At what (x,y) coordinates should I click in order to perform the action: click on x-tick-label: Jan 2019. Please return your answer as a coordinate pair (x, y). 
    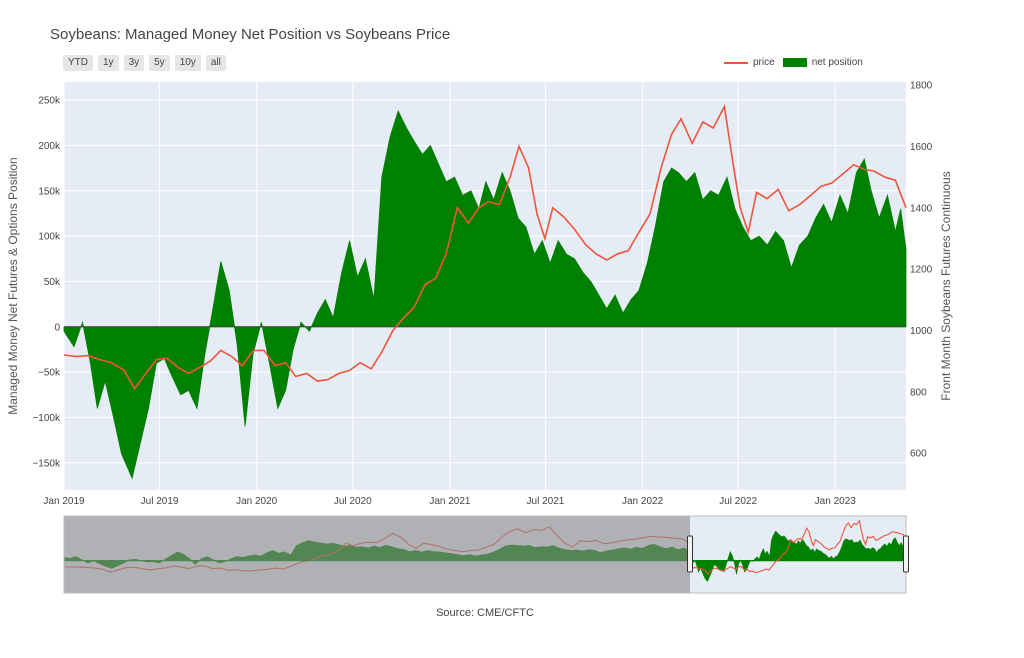
    Looking at the image, I should click on (64, 501).